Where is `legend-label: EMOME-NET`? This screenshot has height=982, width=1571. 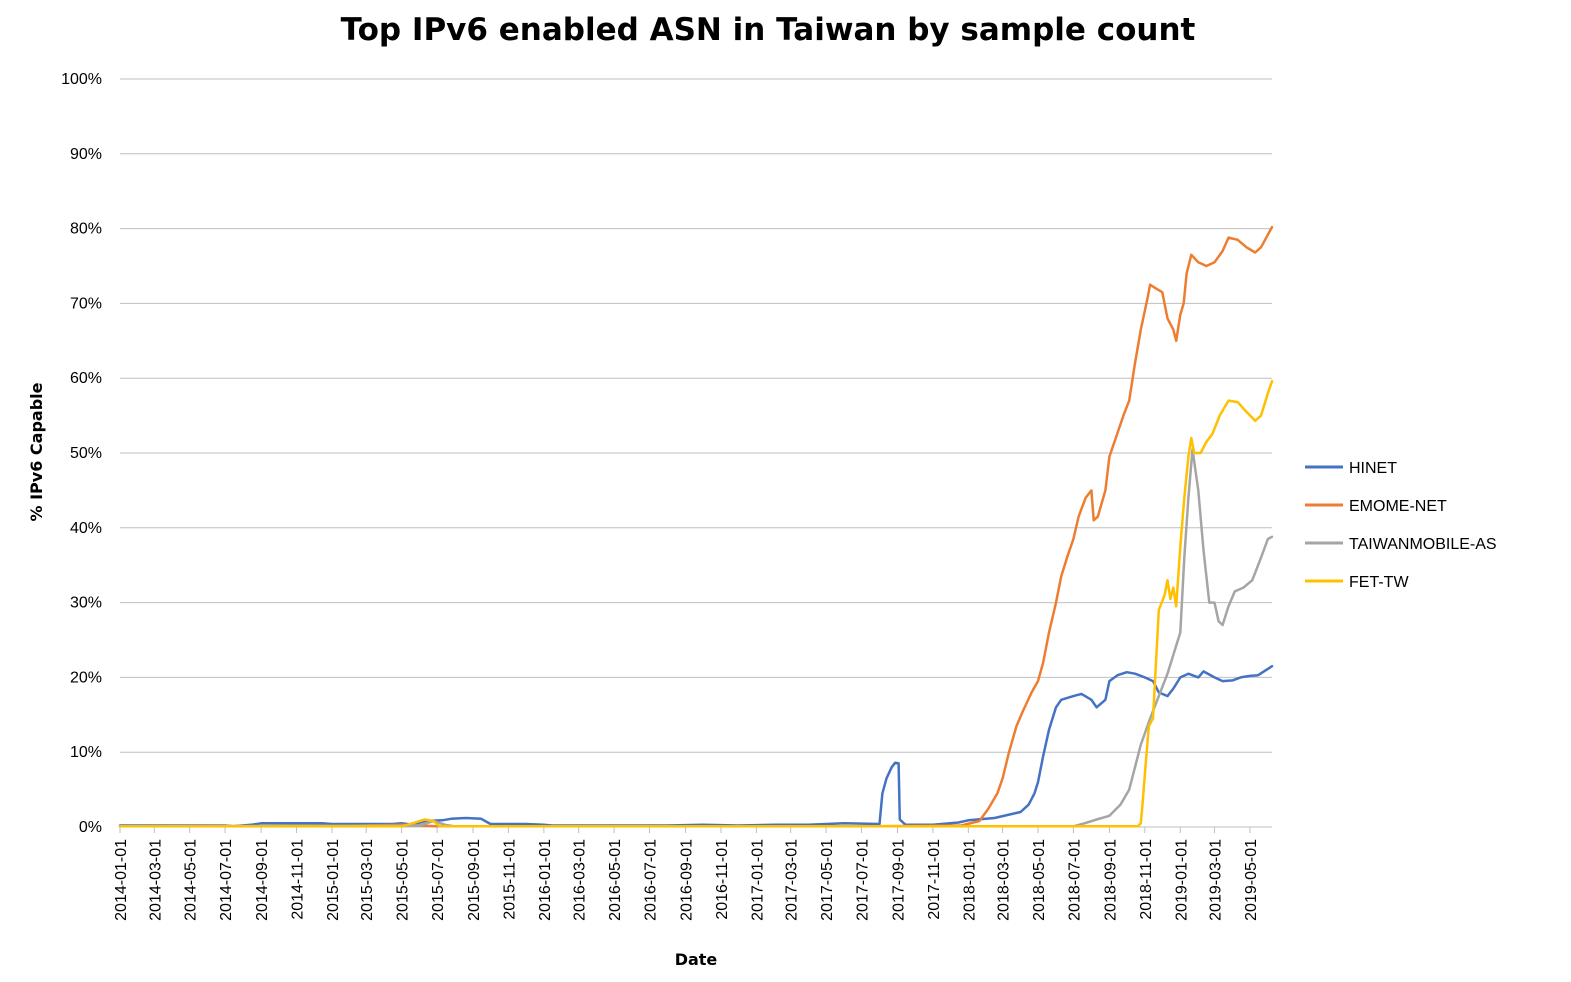 legend-label: EMOME-NET is located at coordinates (1398, 506).